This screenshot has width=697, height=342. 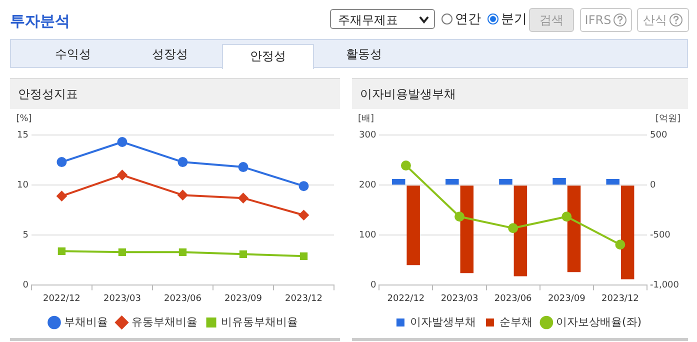 What do you see at coordinates (514, 19) in the screenshot?
I see `text: 분기` at bounding box center [514, 19].